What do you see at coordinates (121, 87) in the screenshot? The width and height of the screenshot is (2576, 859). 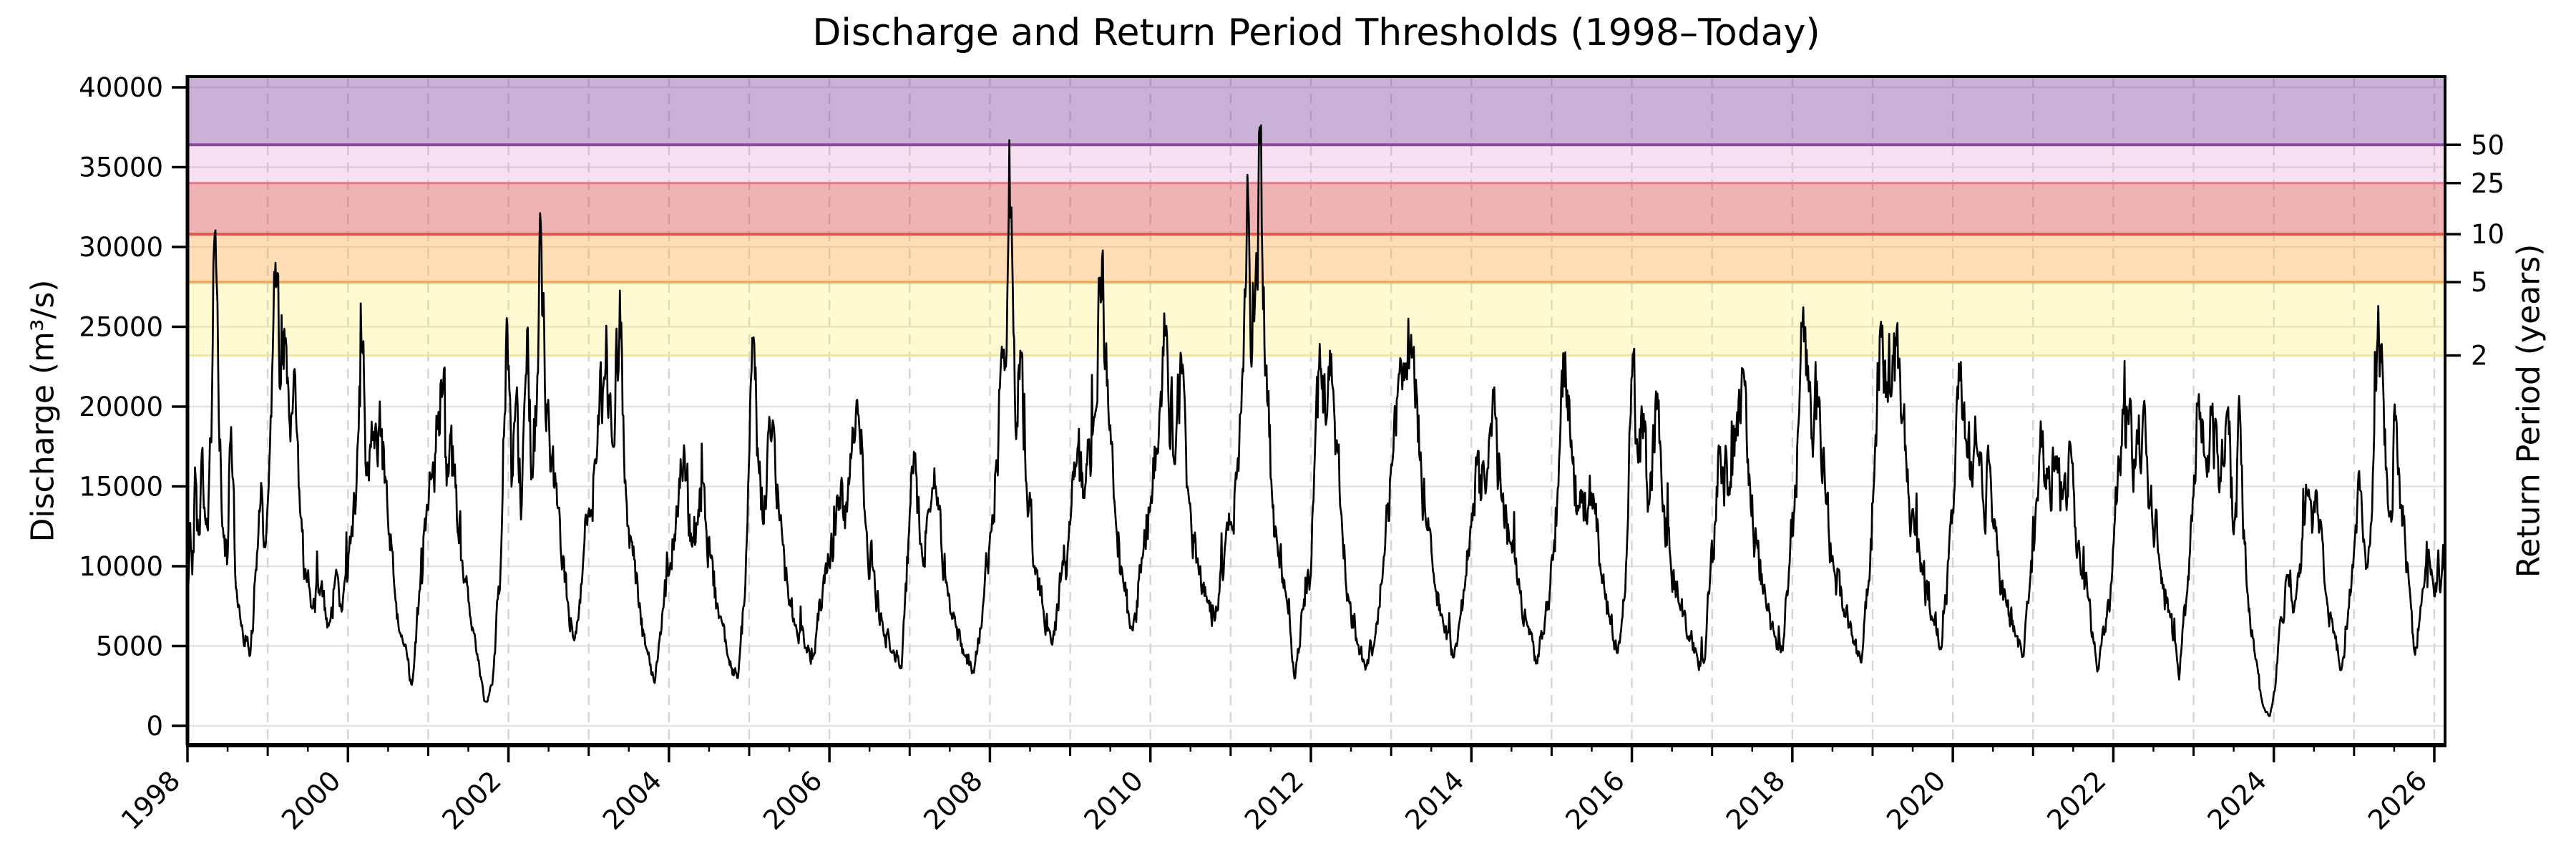 I see `y-tick-label: 40000` at bounding box center [121, 87].